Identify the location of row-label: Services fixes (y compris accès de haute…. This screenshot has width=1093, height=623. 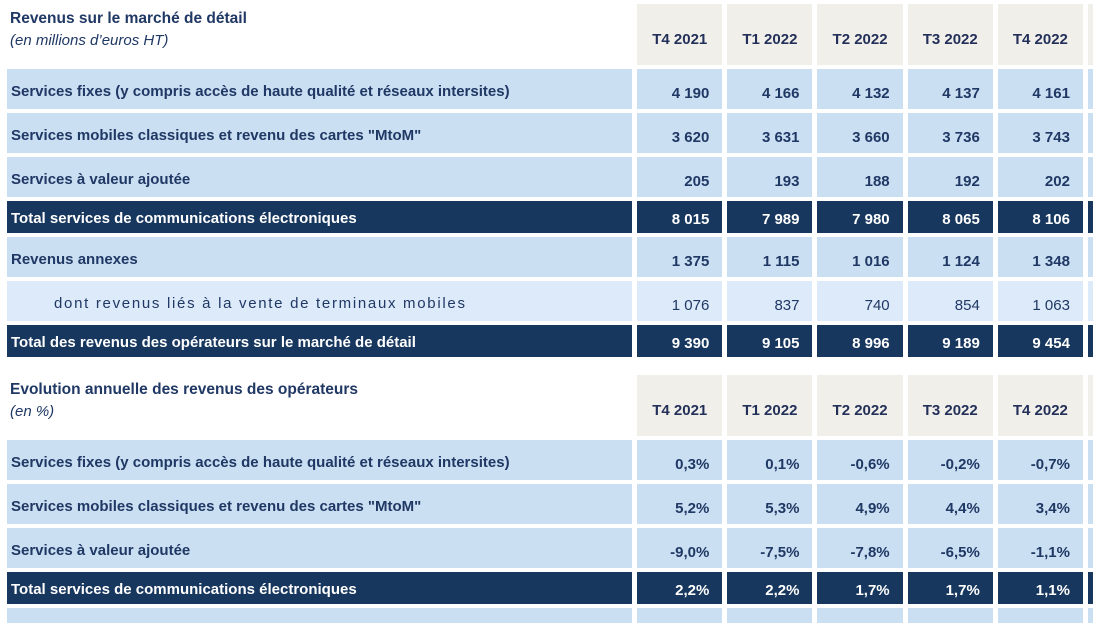
(320, 460).